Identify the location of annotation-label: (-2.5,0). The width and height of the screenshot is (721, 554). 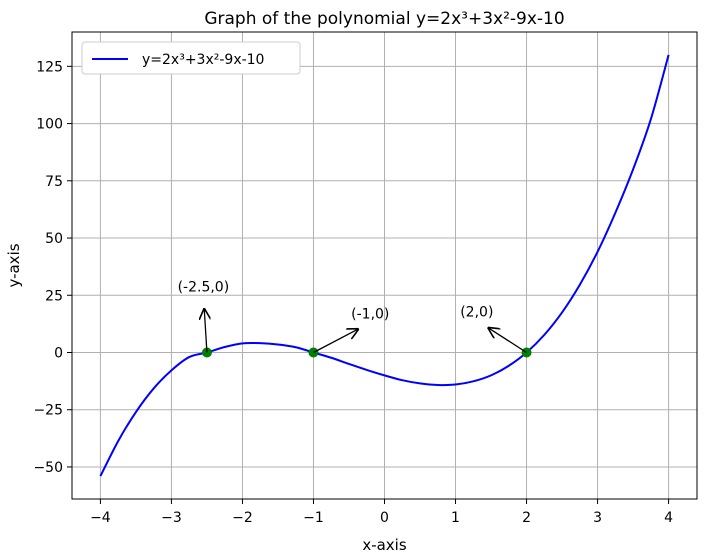
(204, 287).